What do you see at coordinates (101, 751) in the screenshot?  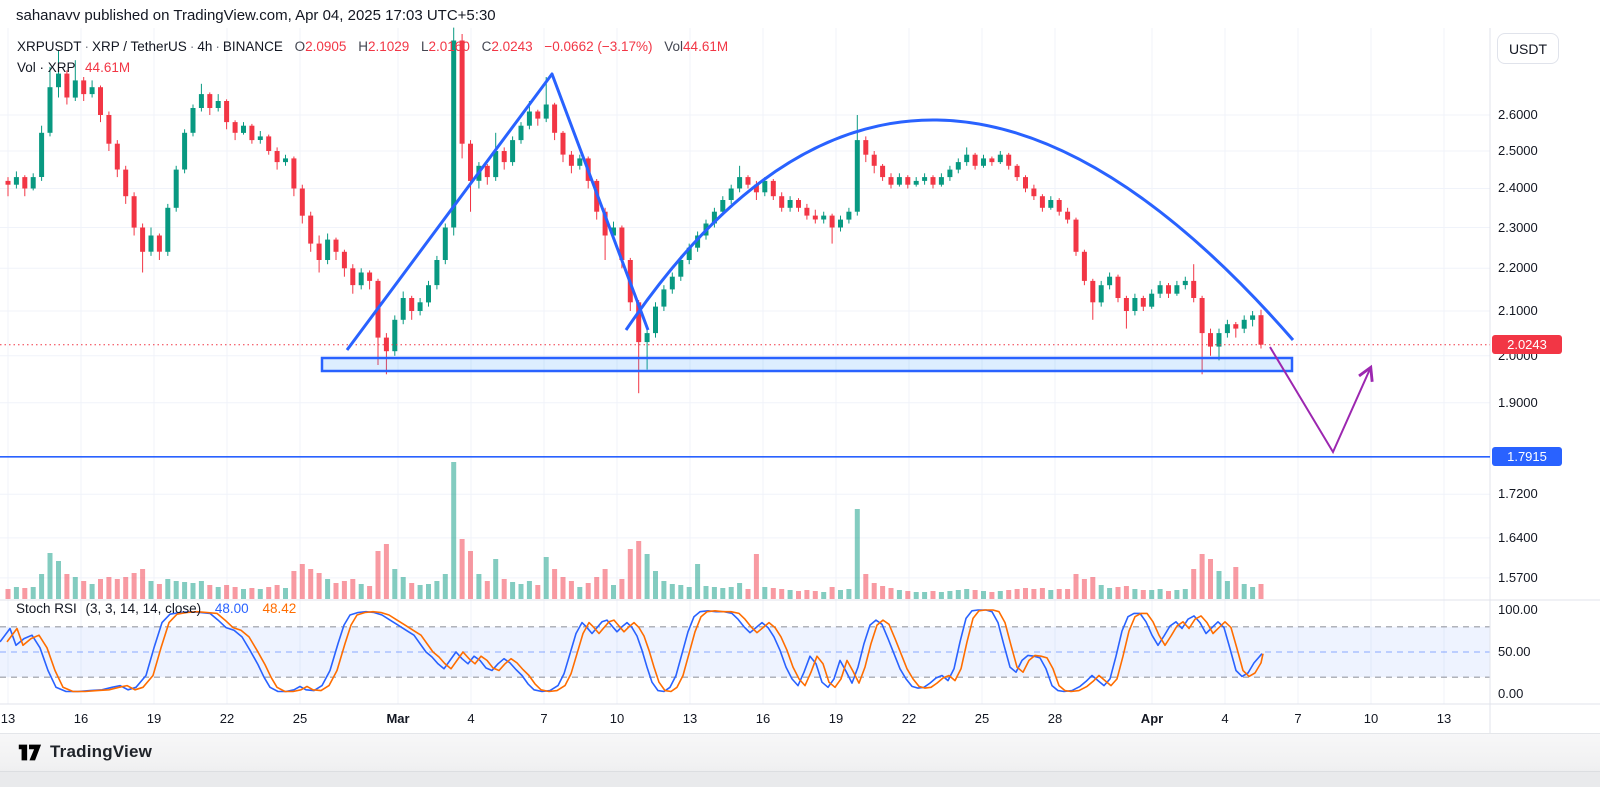 I see `tradingview-brand-text: TradingView` at bounding box center [101, 751].